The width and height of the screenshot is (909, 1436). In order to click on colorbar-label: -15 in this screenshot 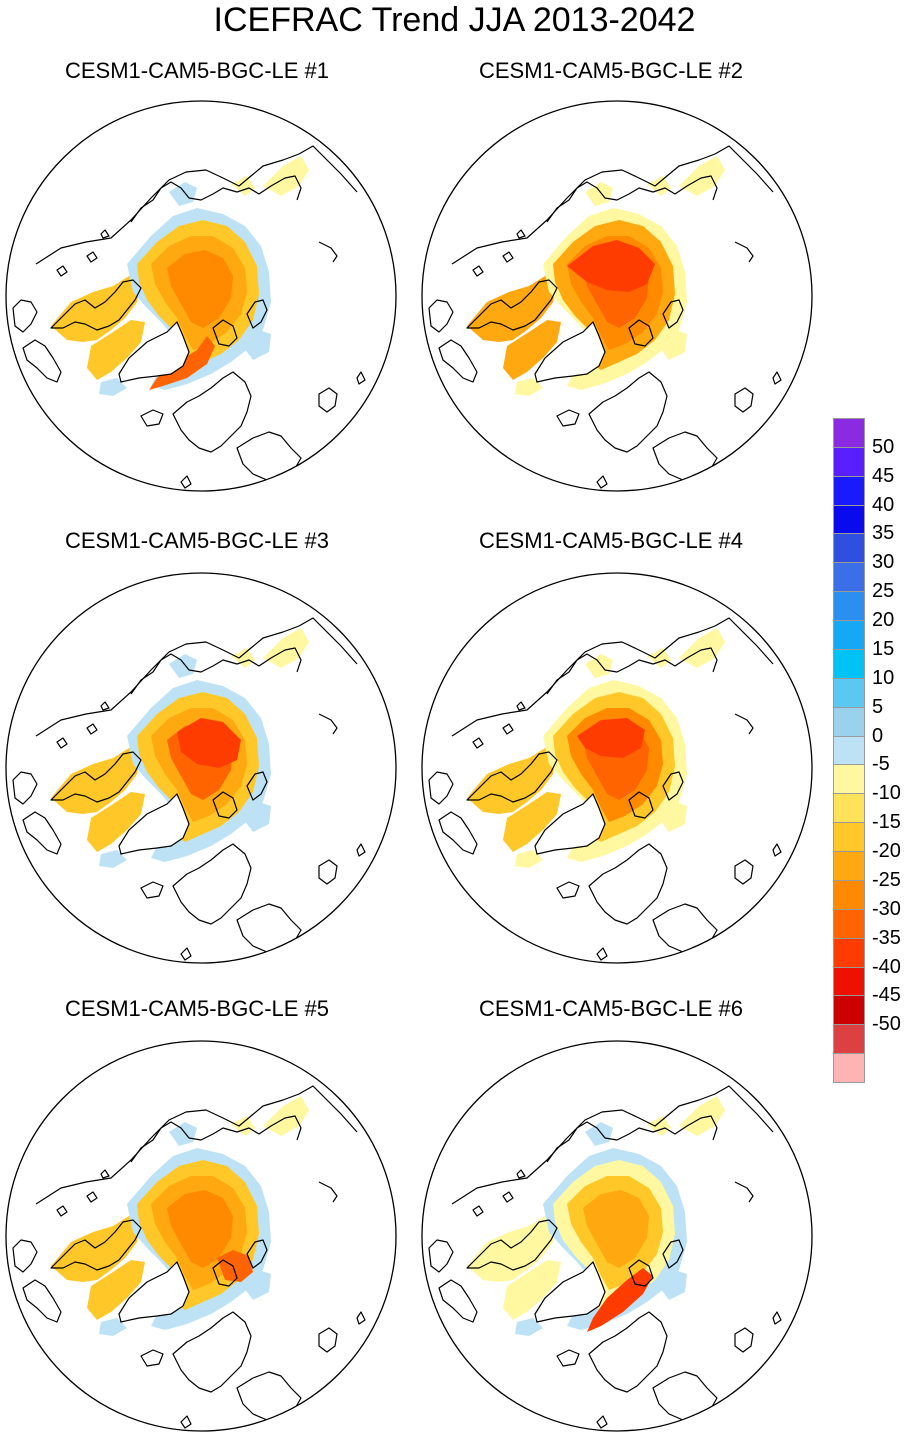, I will do `click(886, 822)`.